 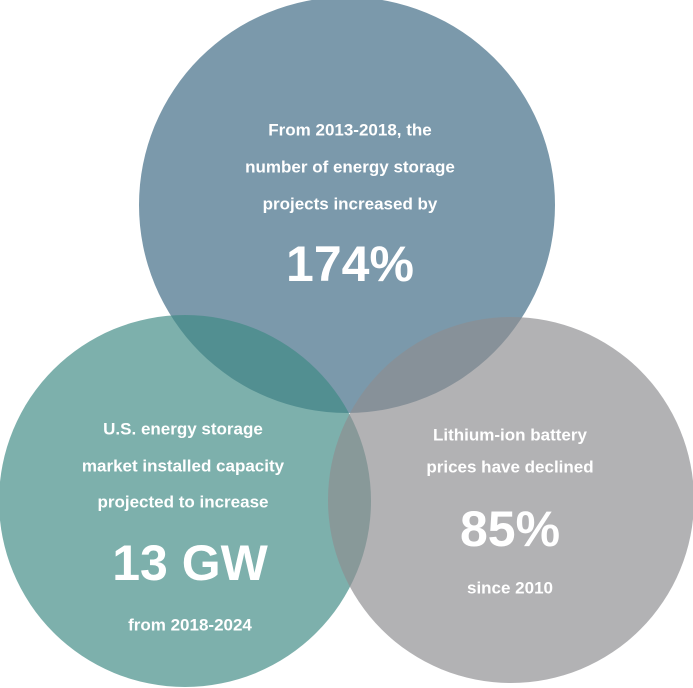 I want to click on text-line: number of energy storage, so click(x=350, y=166).